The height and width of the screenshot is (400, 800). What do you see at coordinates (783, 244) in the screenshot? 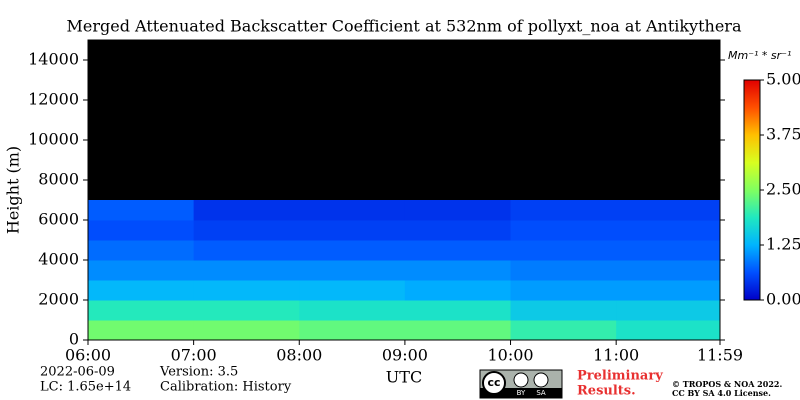
I see `colorbar-tick-label: 1.25` at bounding box center [783, 244].